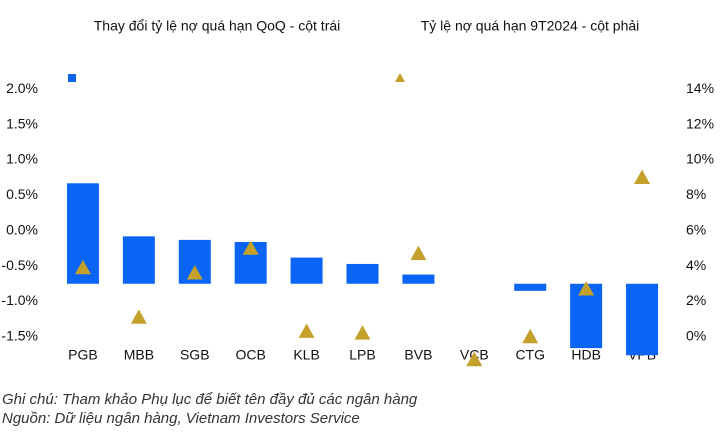 The height and width of the screenshot is (443, 723). I want to click on y-tick-label: -1.0%, so click(19, 300).